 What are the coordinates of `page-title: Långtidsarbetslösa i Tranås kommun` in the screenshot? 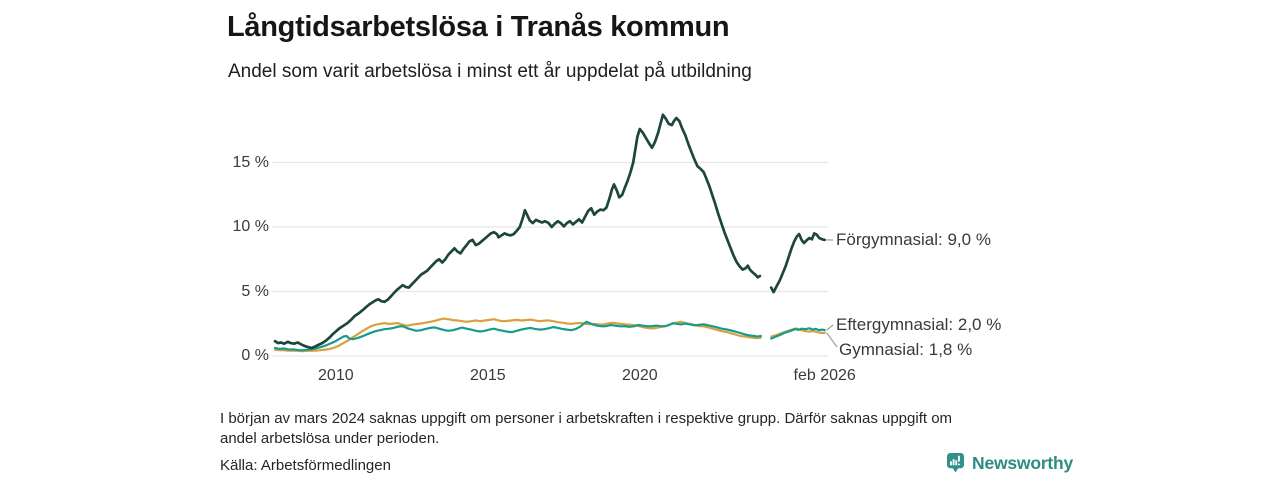 It's located at (478, 27).